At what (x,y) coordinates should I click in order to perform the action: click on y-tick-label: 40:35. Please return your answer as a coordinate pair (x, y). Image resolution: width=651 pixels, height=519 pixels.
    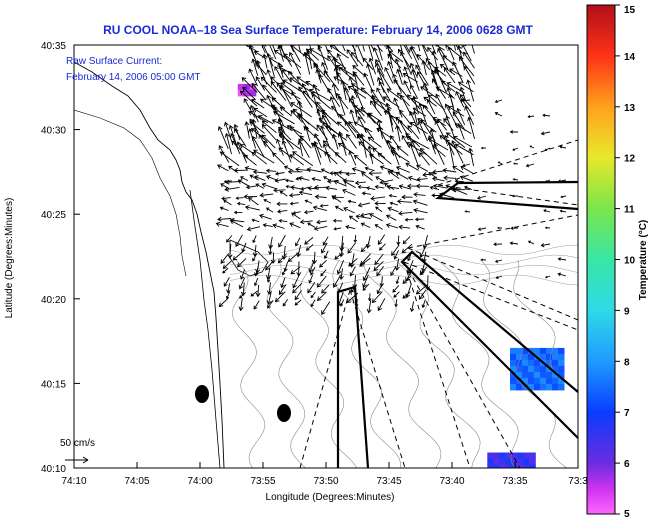
    Looking at the image, I should click on (53, 46).